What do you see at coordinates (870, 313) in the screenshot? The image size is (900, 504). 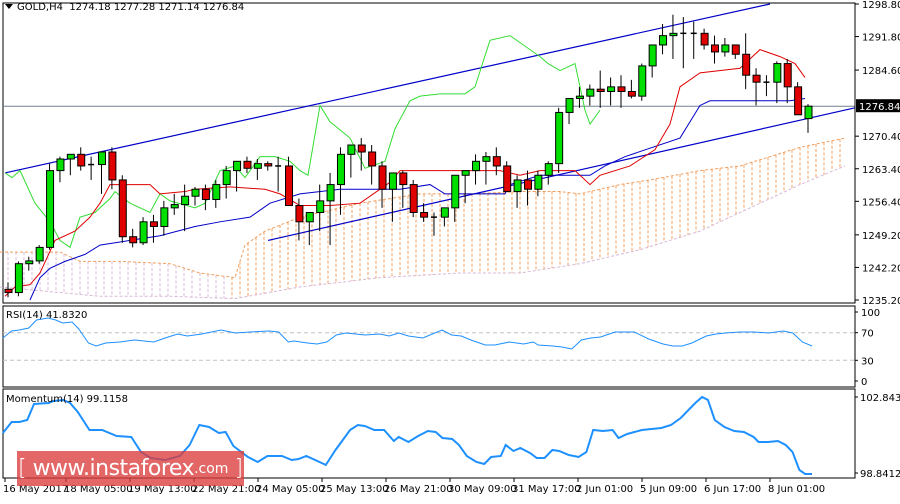 I see `rsi-tick: 100` at bounding box center [870, 313].